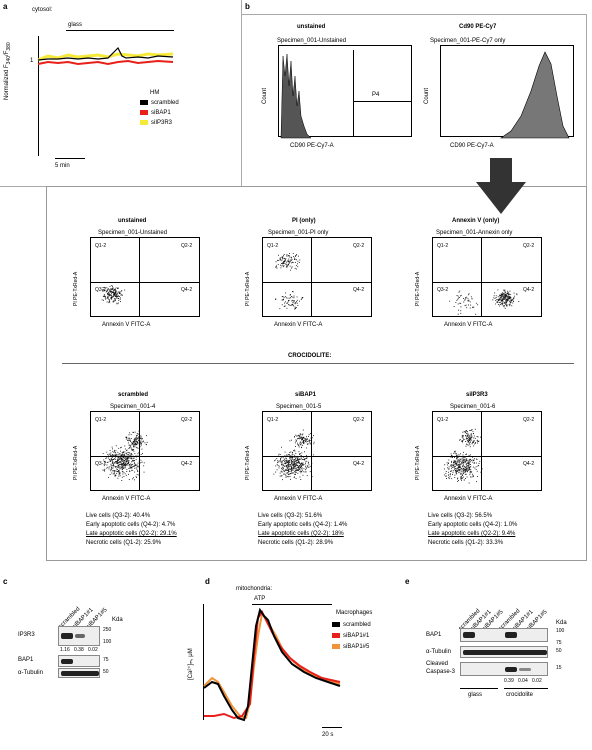 The height and width of the screenshot is (750, 592). Describe the element at coordinates (133, 407) in the screenshot. I see `sample-1-specimen: Specimen_001-4` at that location.